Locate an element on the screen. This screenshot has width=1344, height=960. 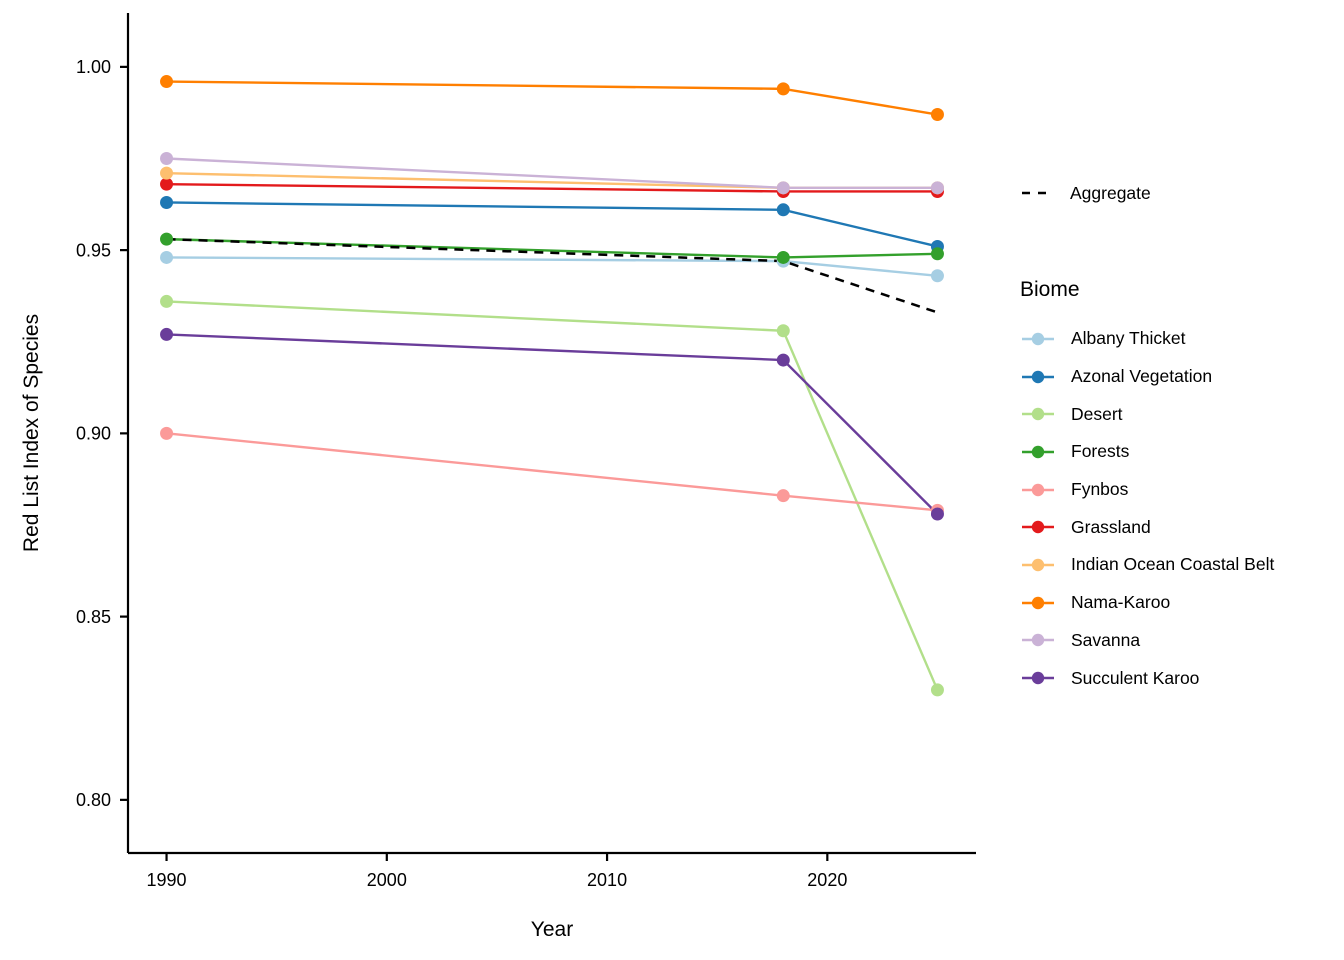
data-point-forests-1990 is located at coordinates (167, 239).